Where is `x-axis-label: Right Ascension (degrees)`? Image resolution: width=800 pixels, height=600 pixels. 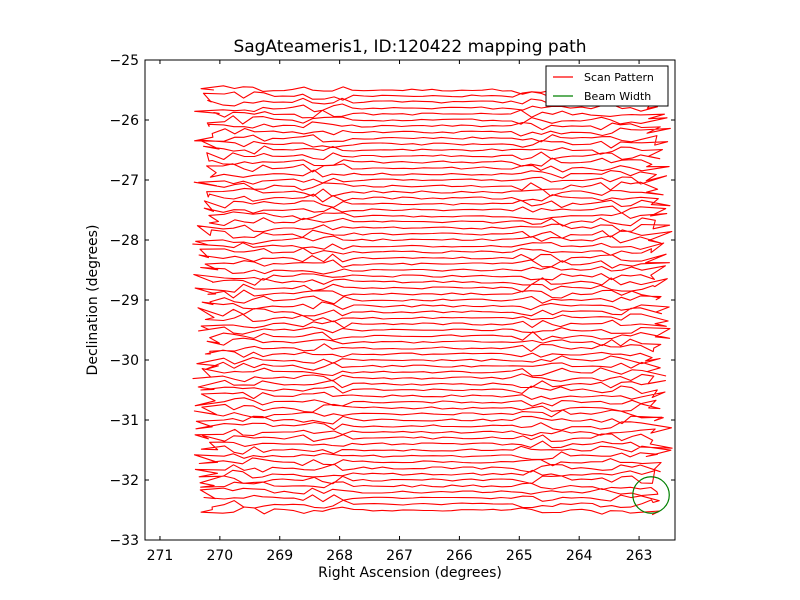
x-axis-label: Right Ascension (degrees) is located at coordinates (410, 573).